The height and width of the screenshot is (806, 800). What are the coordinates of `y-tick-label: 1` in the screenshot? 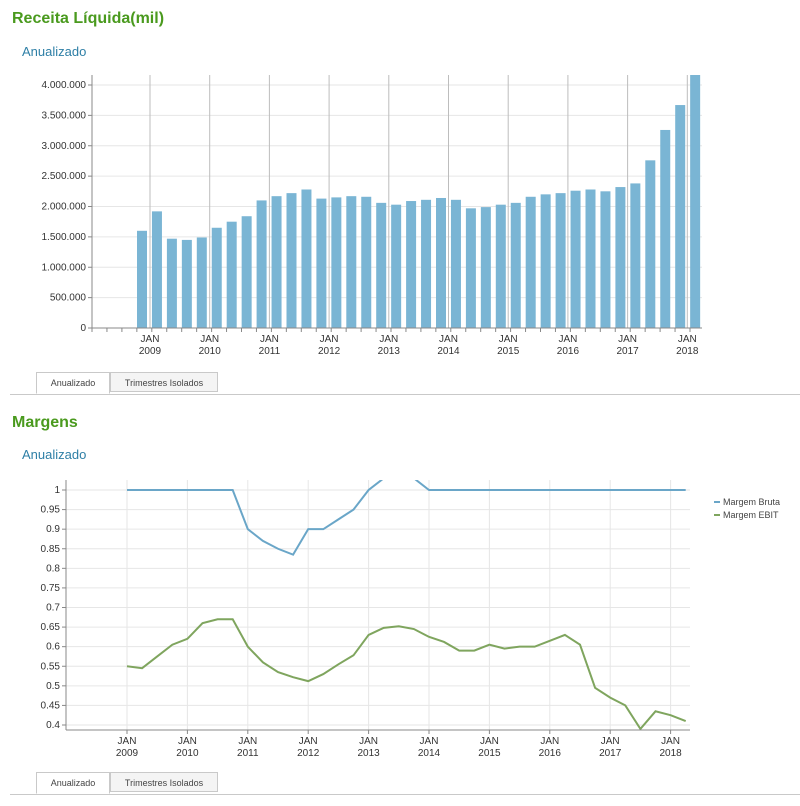 It's located at (57, 490).